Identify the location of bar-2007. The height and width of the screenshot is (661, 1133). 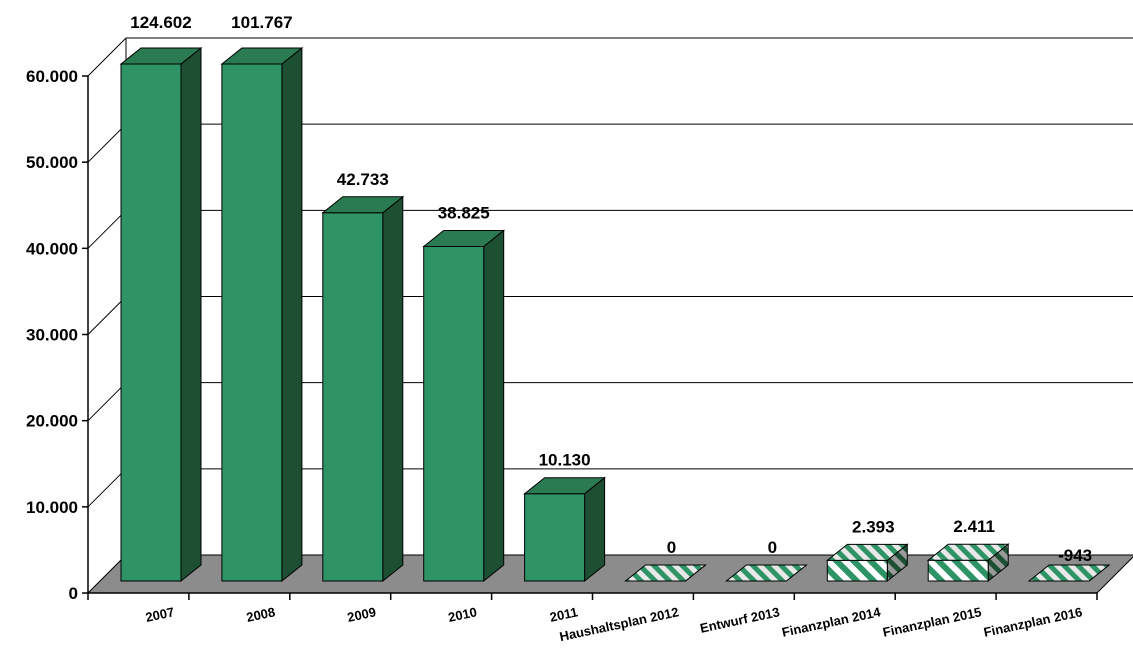
(161, 314).